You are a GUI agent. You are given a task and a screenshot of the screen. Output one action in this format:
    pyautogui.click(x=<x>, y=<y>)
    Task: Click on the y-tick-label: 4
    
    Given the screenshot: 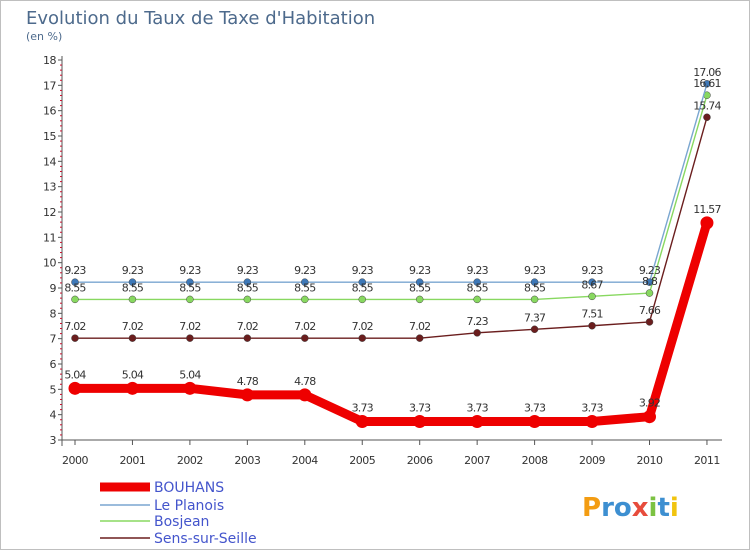 What is the action you would take?
    pyautogui.click(x=53, y=415)
    